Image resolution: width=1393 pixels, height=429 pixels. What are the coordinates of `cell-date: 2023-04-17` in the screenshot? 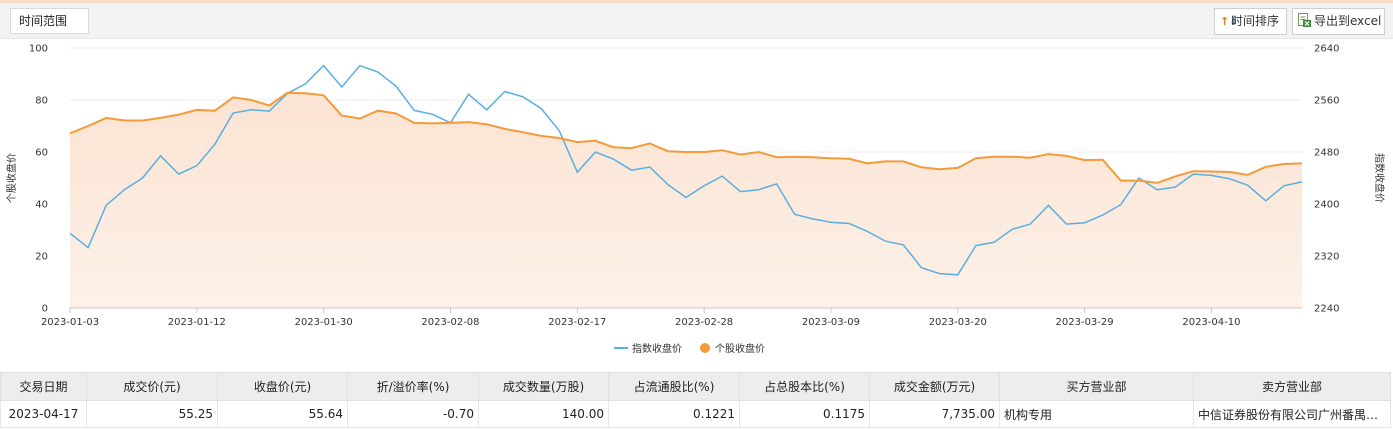 It's located at (43, 414).